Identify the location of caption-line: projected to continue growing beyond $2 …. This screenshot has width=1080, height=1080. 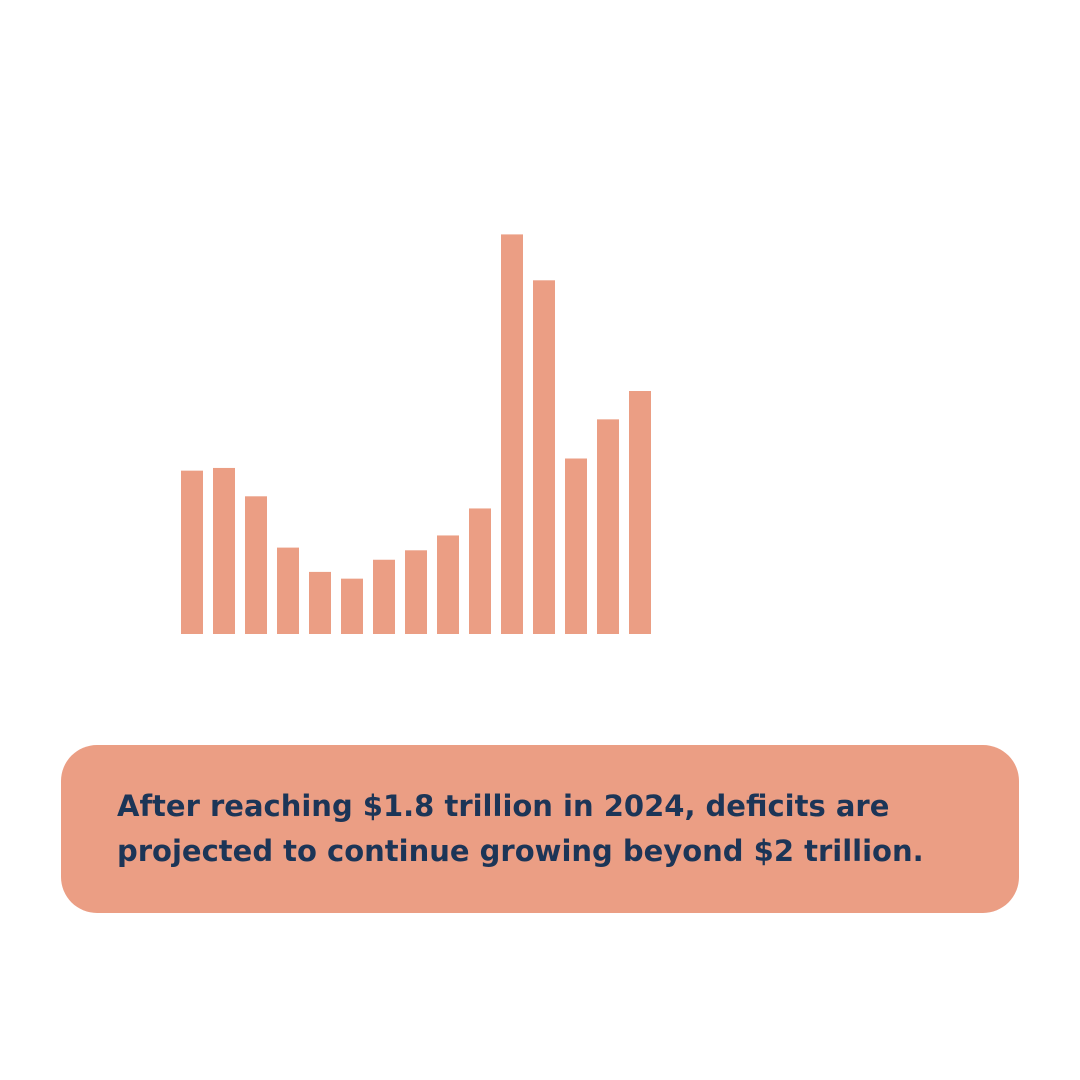
(520, 851).